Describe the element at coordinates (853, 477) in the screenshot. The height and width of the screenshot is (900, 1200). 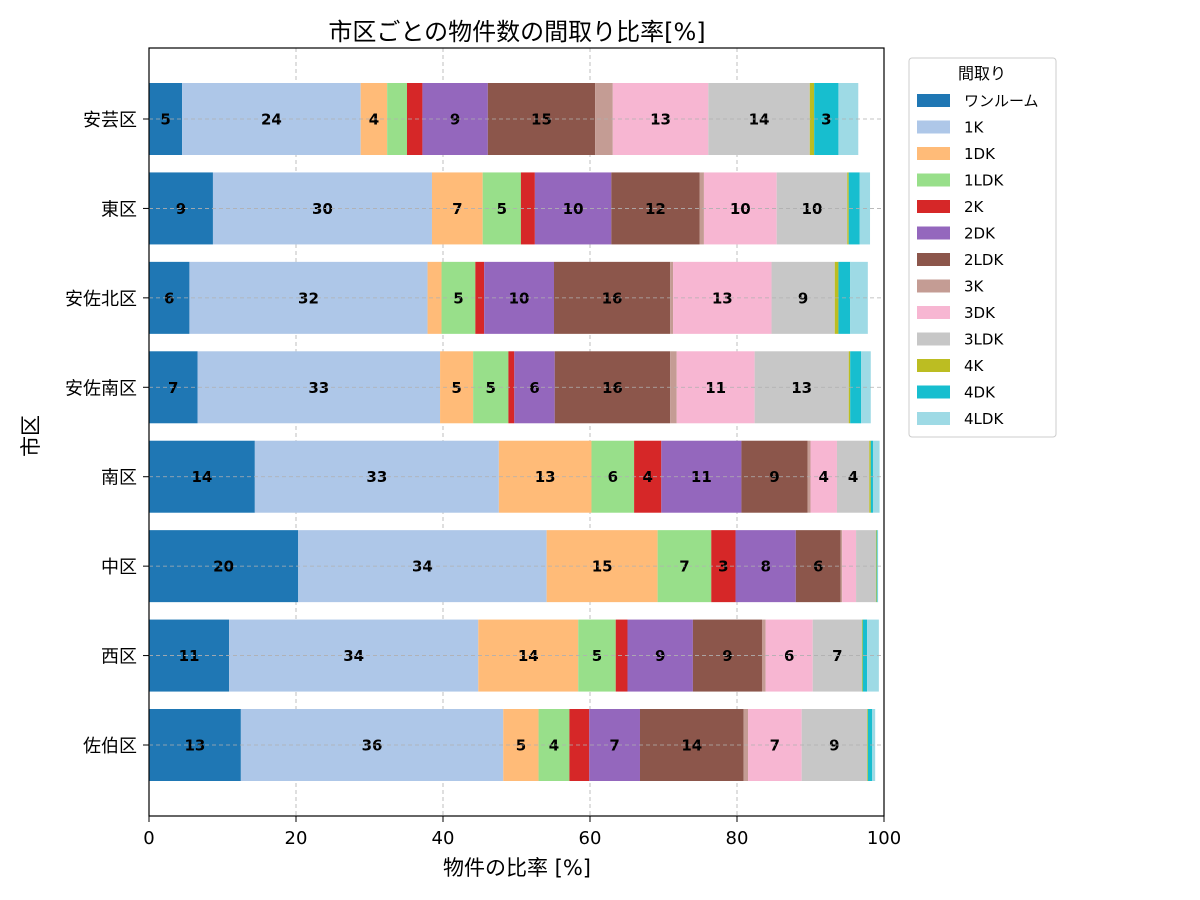
I see `data-label-4-9: 4` at that location.